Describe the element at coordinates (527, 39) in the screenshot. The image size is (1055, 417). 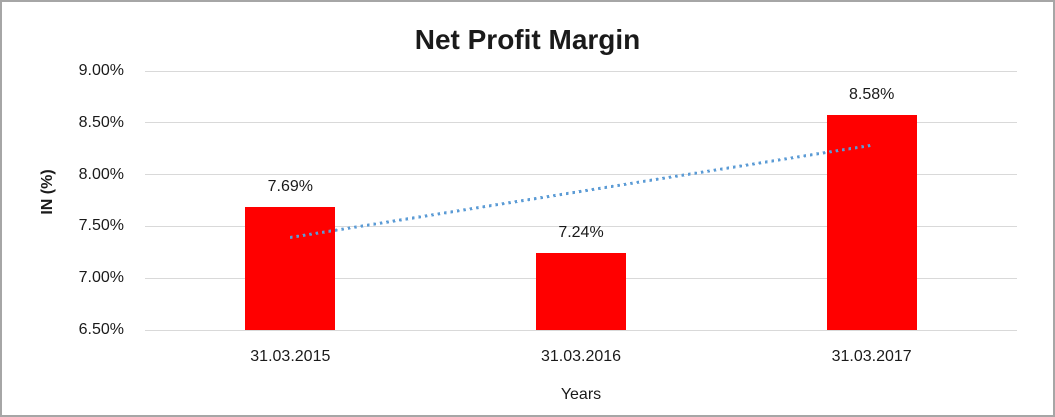
I see `chart-title: Net Profit Margin` at that location.